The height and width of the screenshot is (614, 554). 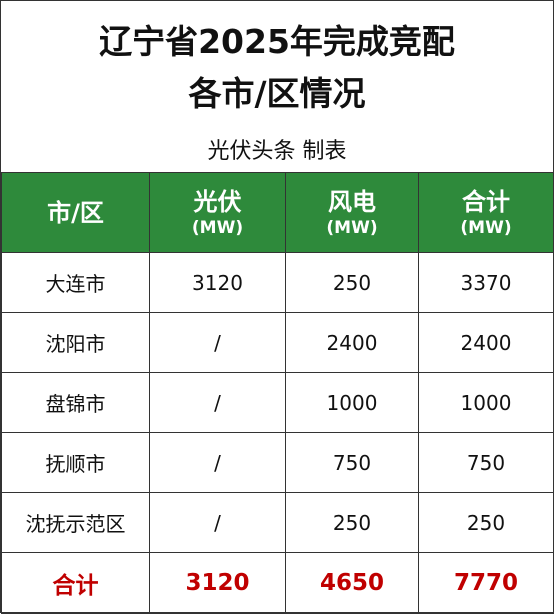 What do you see at coordinates (217, 201) in the screenshot?
I see `column-name: 光伏` at bounding box center [217, 201].